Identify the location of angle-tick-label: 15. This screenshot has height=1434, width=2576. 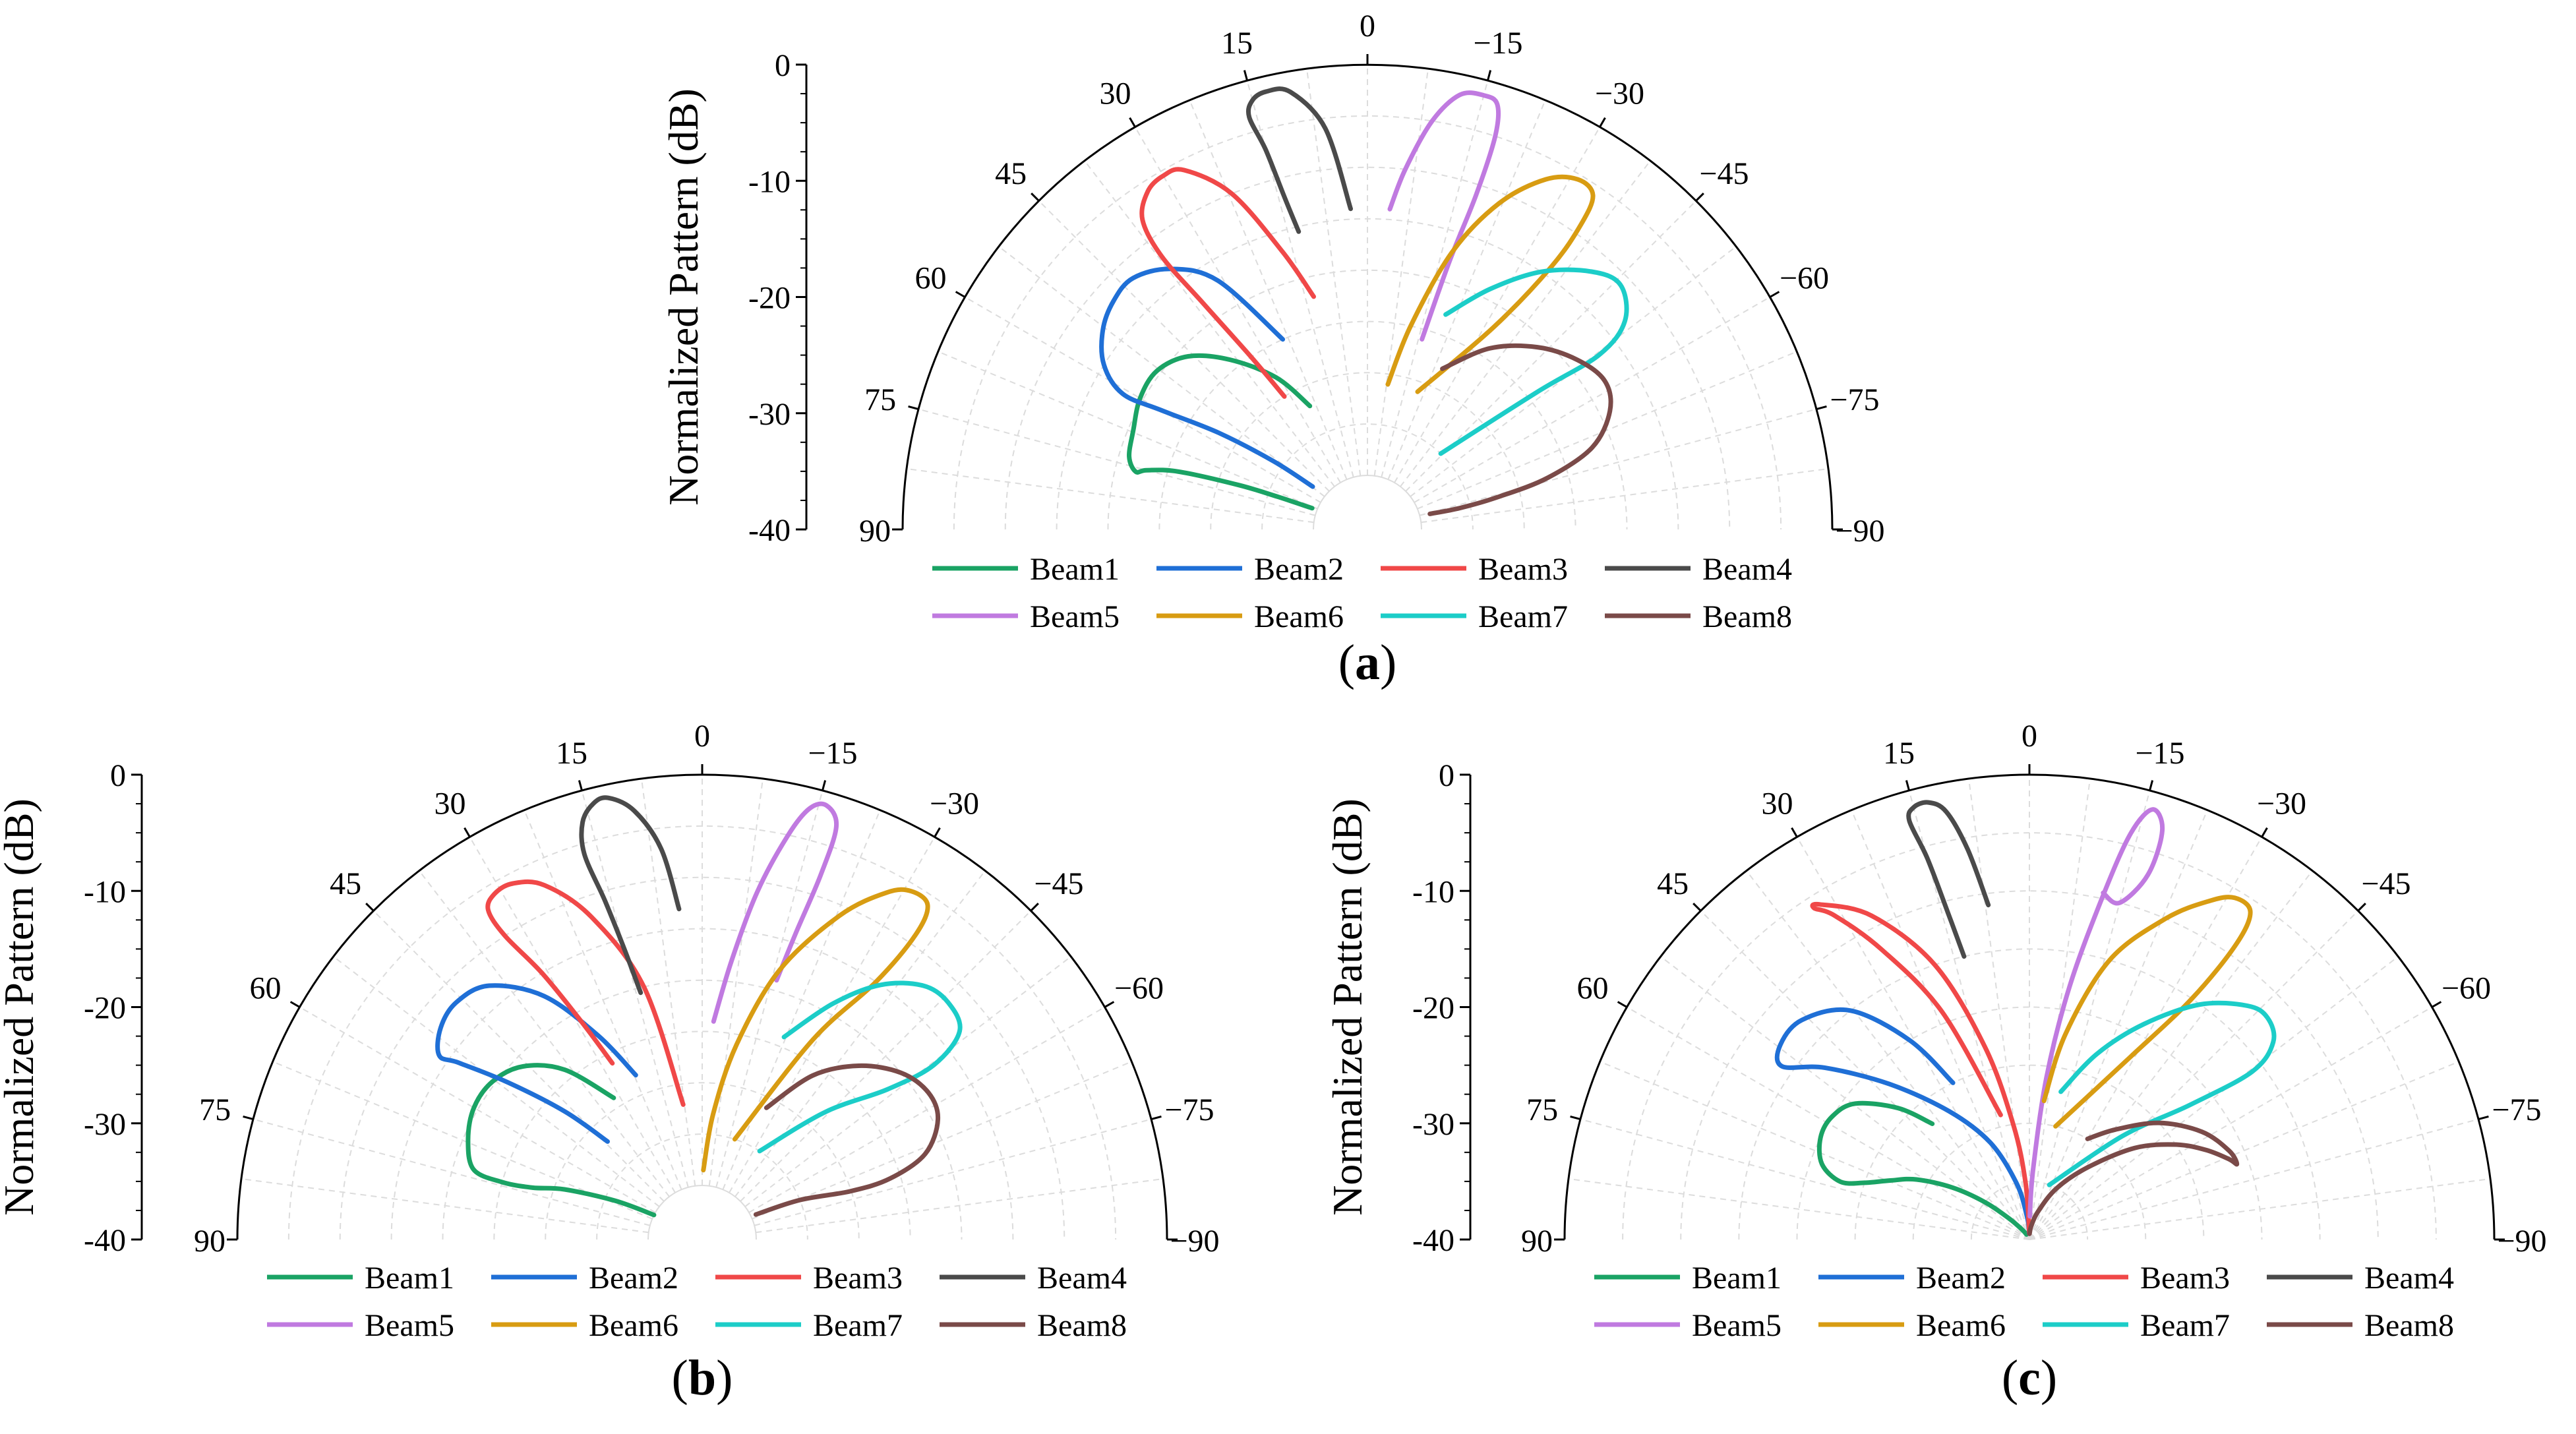
(1237, 43).